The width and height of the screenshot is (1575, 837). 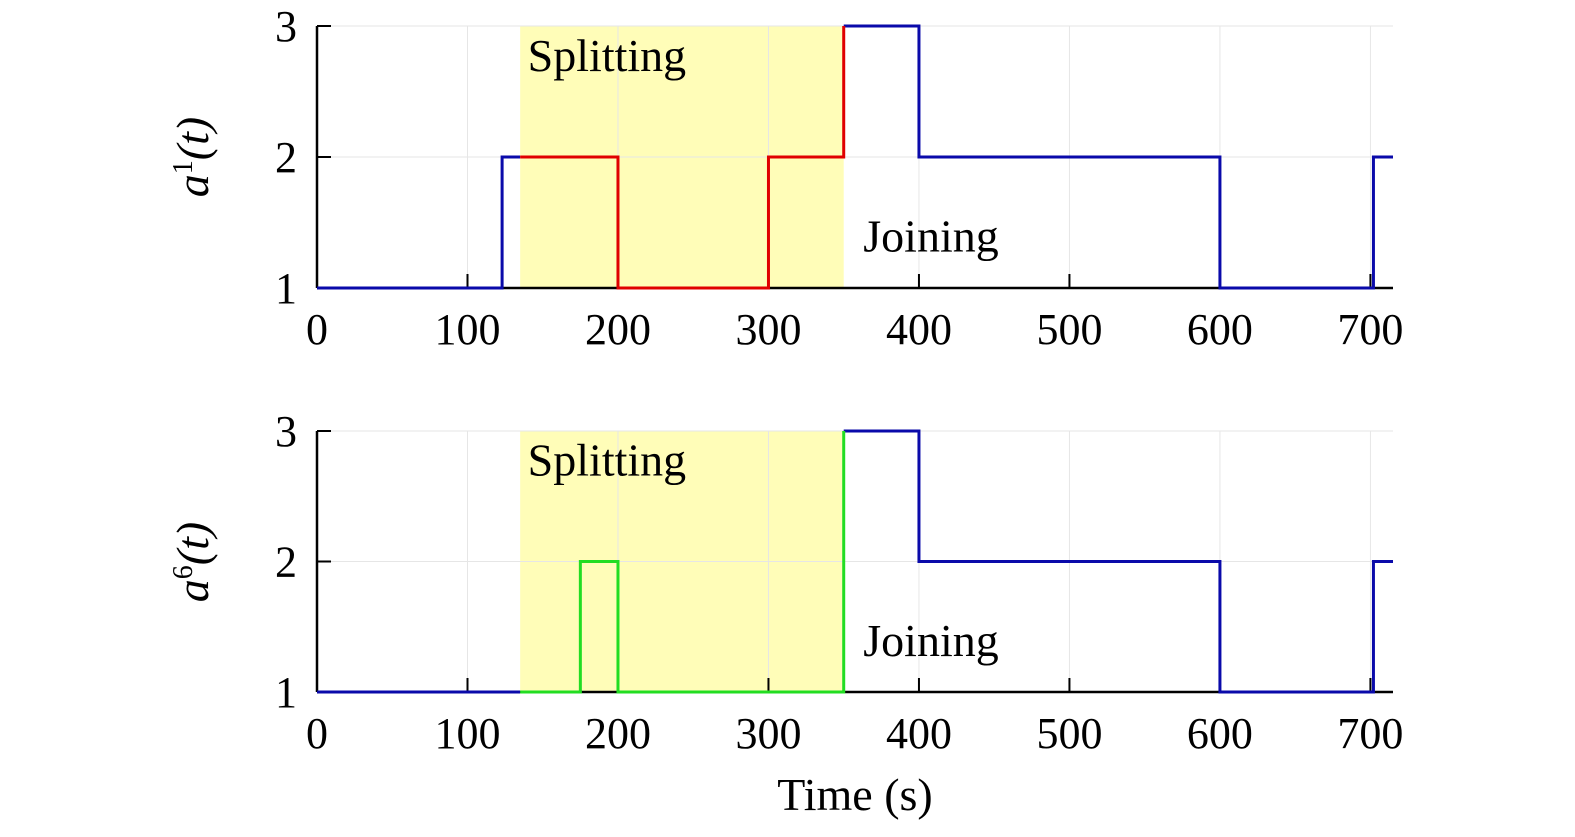 What do you see at coordinates (183, 167) in the screenshot?
I see `y-axis-label-superscript: 1` at bounding box center [183, 167].